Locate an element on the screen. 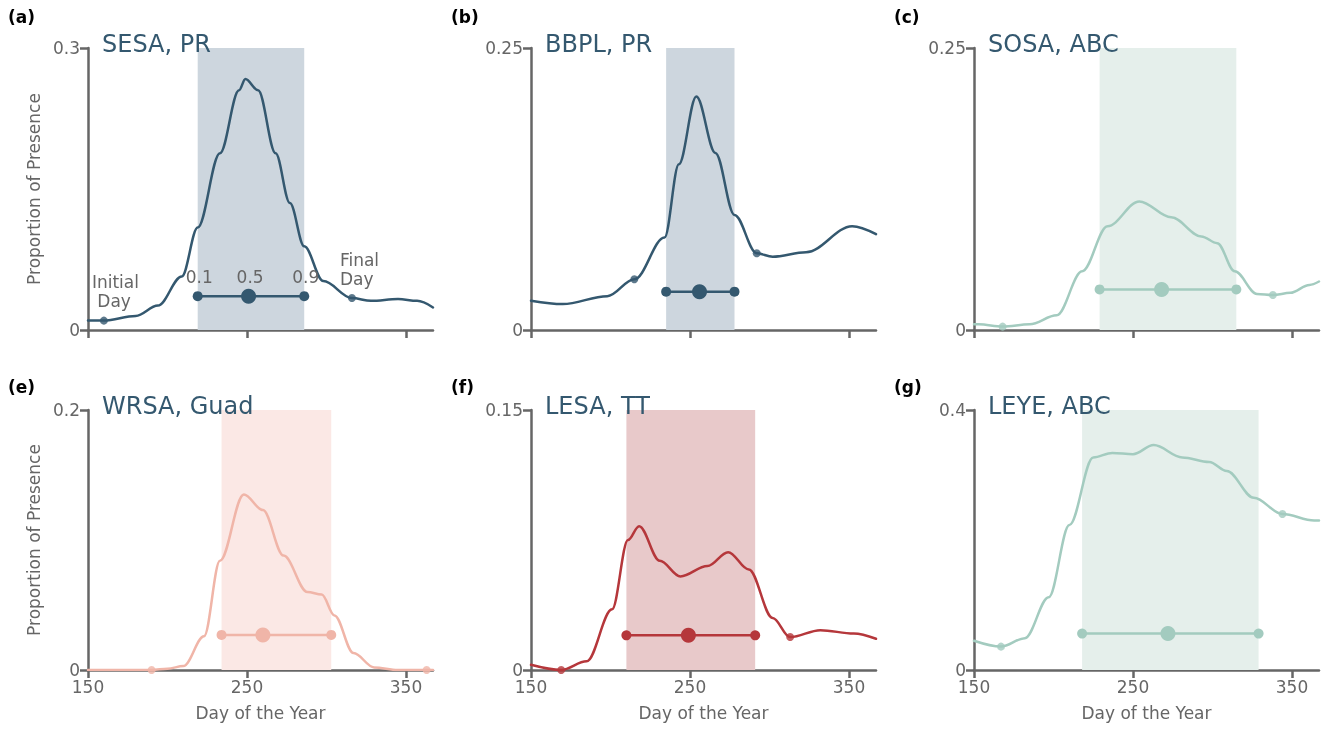  chart-title: SESA, PR is located at coordinates (156, 44).